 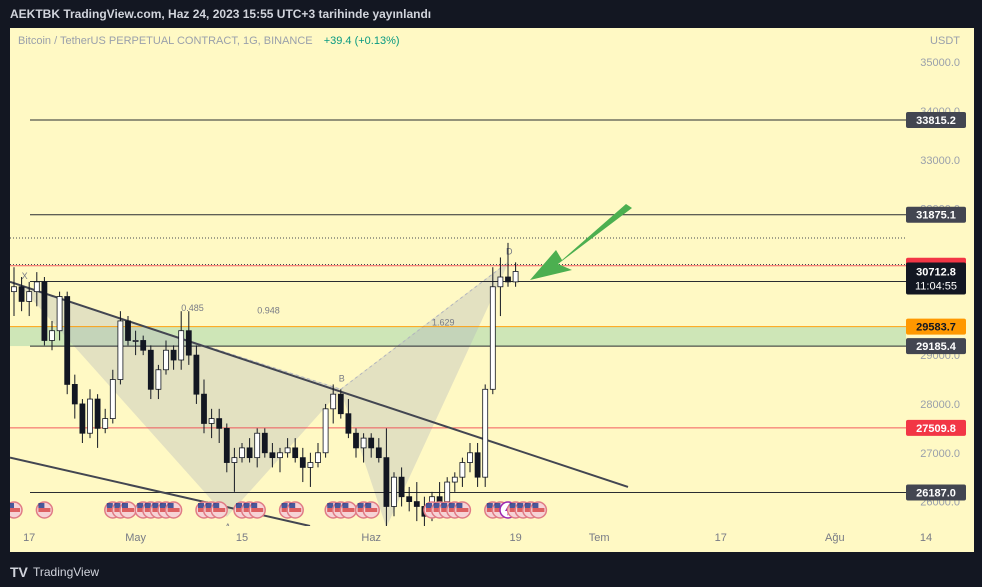 What do you see at coordinates (29, 538) in the screenshot?
I see `x-tick-label: 17` at bounding box center [29, 538].